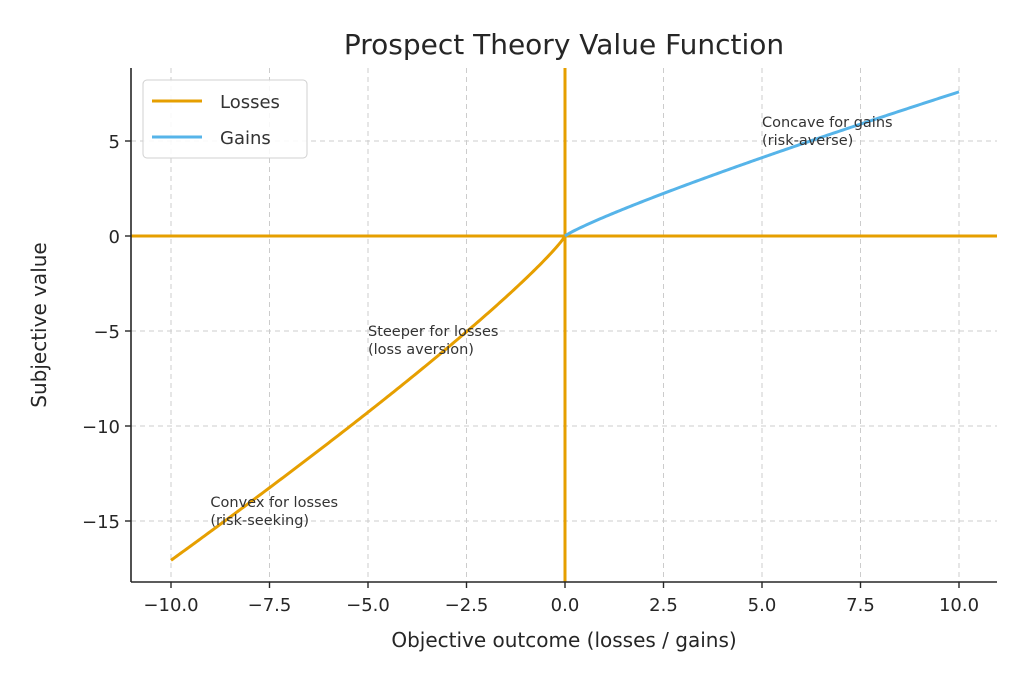 This screenshot has height=682, width=1023. I want to click on series-line-gains, so click(762, 164).